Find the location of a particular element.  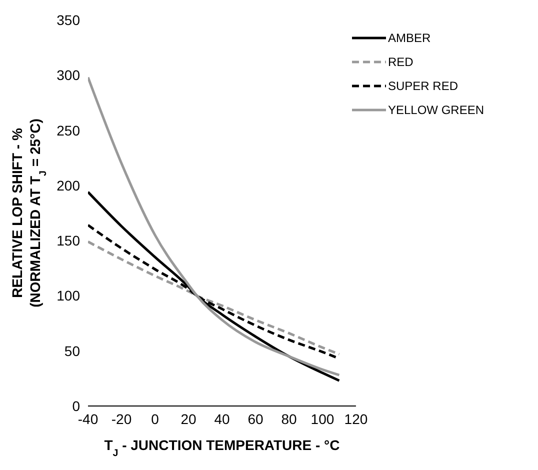

y-tick-label: 200 is located at coordinates (68, 185).